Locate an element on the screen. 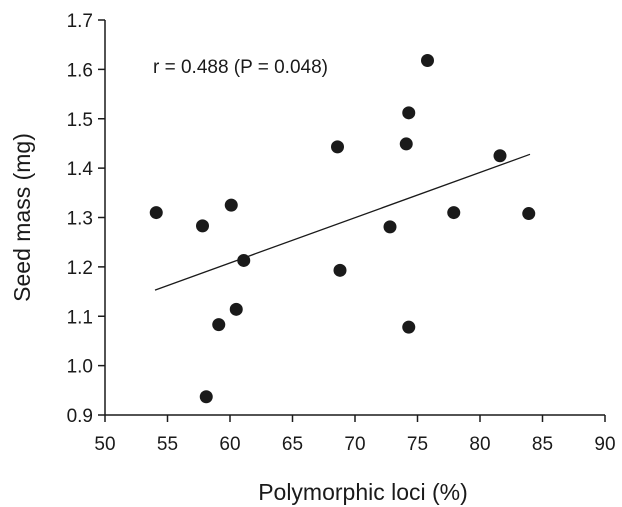 This screenshot has width=622, height=507. x-tick-label: 70 is located at coordinates (354, 444).